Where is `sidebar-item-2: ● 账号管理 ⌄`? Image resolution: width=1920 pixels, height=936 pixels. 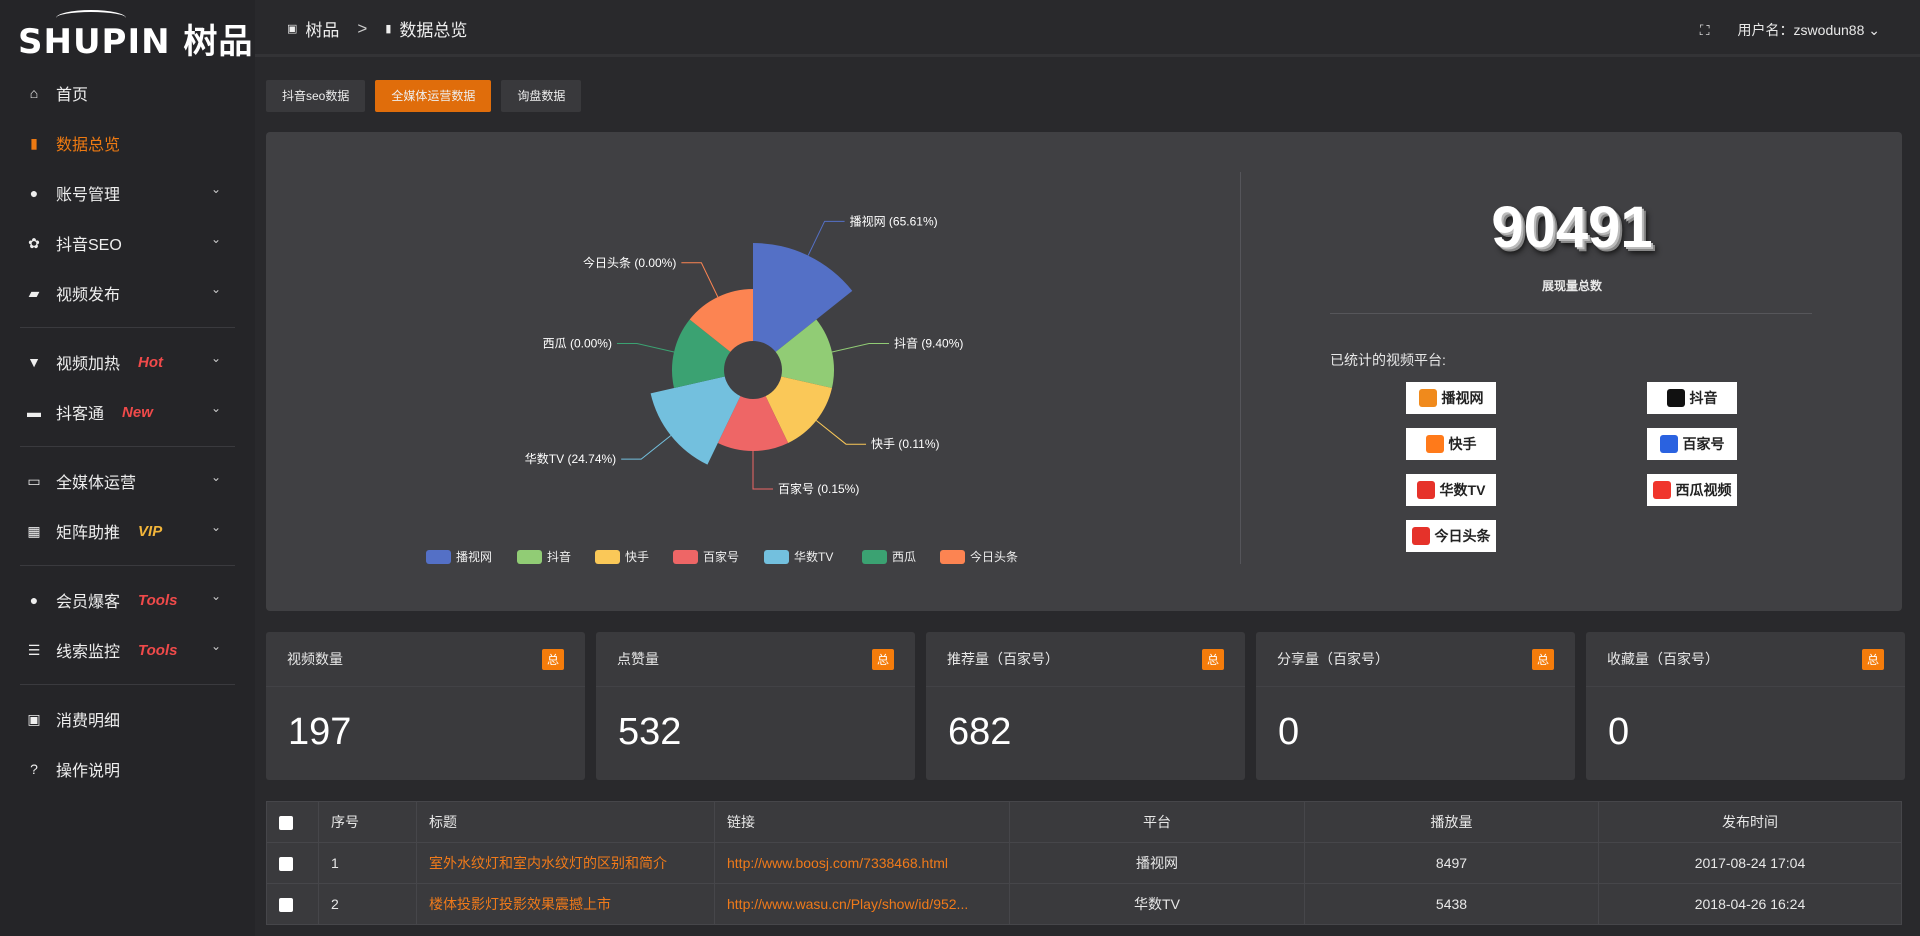 sidebar-item-2: ● 账号管理 ⌄ is located at coordinates (127, 193).